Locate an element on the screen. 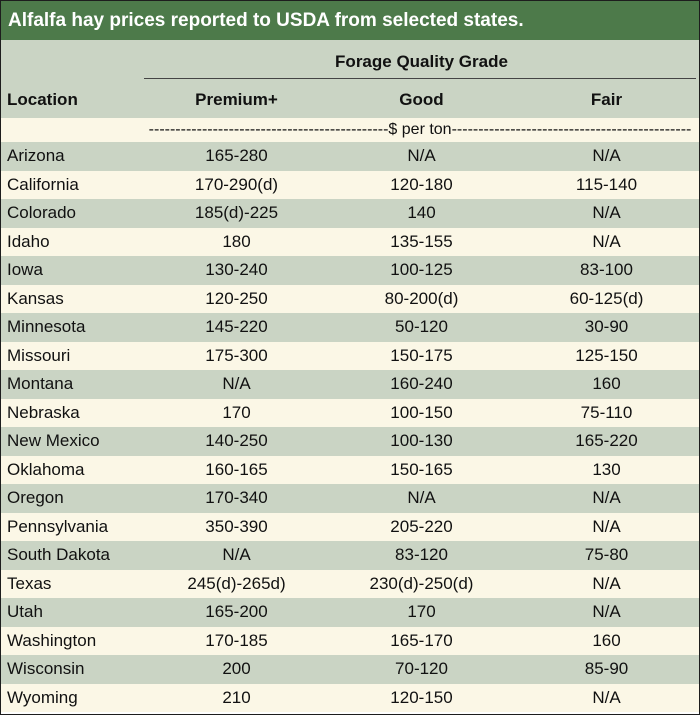  good-price-cell: 150-175 is located at coordinates (421, 355).